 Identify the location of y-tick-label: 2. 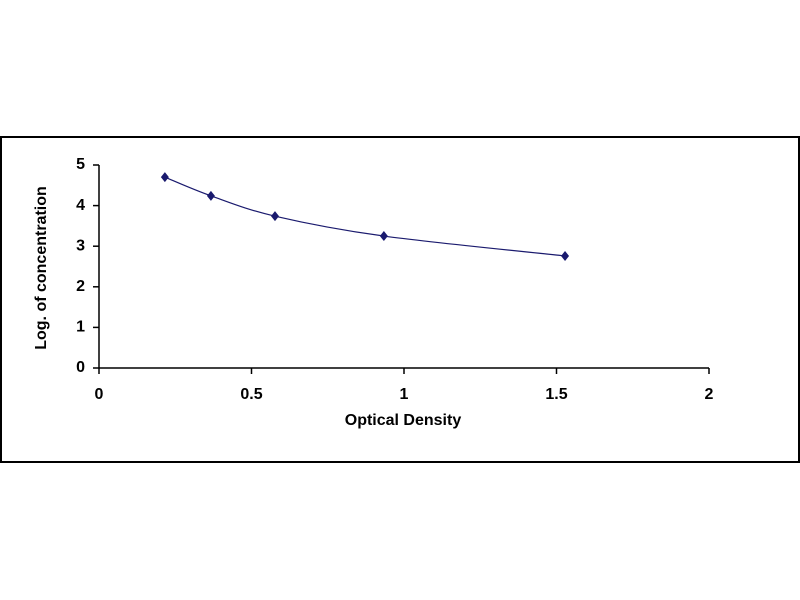
(80, 286).